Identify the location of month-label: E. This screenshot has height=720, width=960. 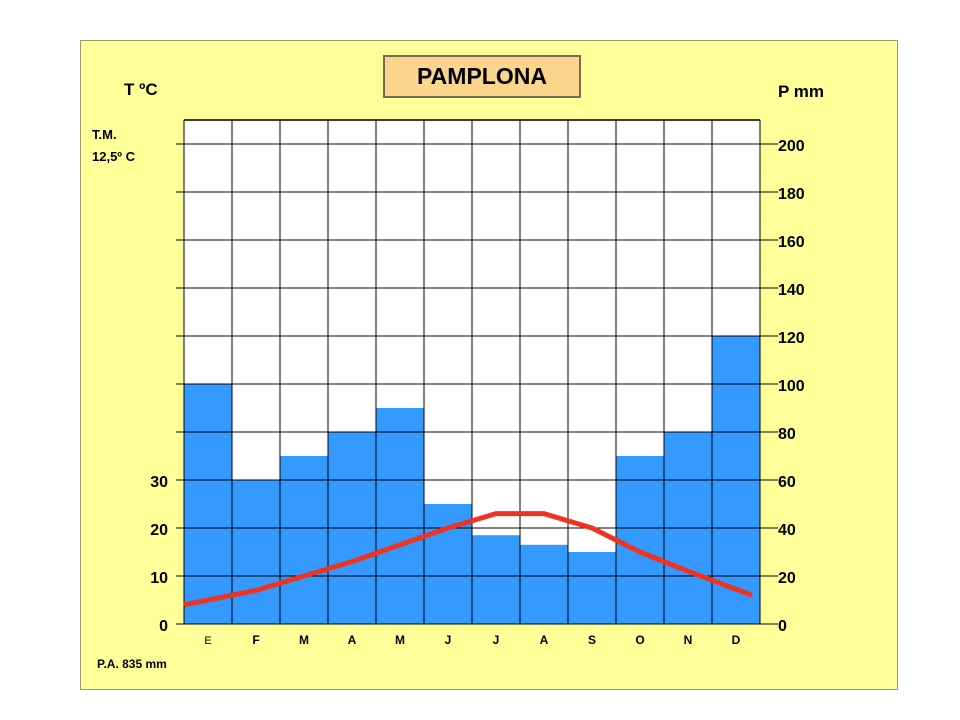
(207, 641).